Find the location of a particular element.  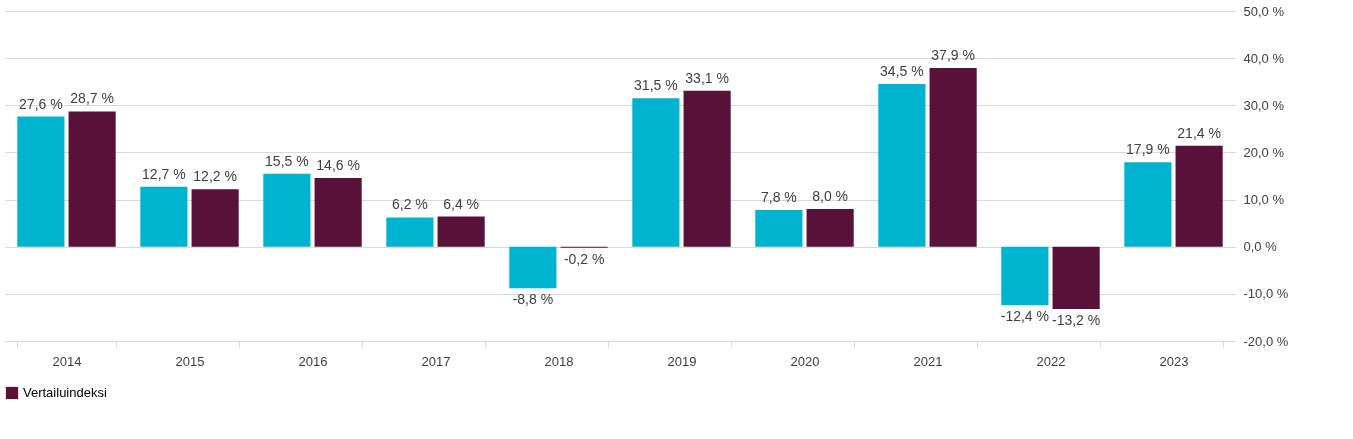

x-tick-label: 2023 is located at coordinates (1174, 361).